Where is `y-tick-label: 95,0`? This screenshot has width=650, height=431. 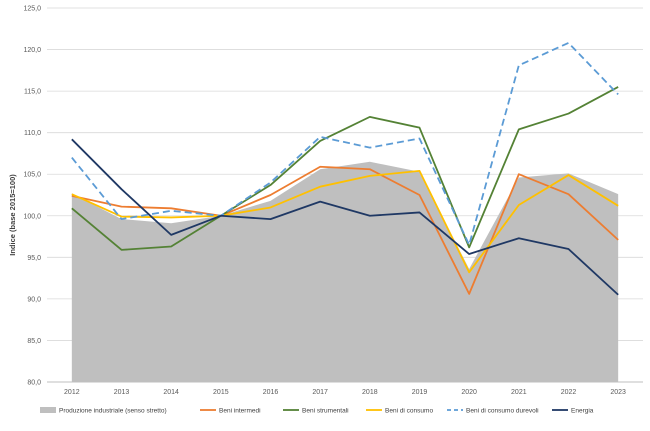
y-tick-label: 95,0 is located at coordinates (34, 258).